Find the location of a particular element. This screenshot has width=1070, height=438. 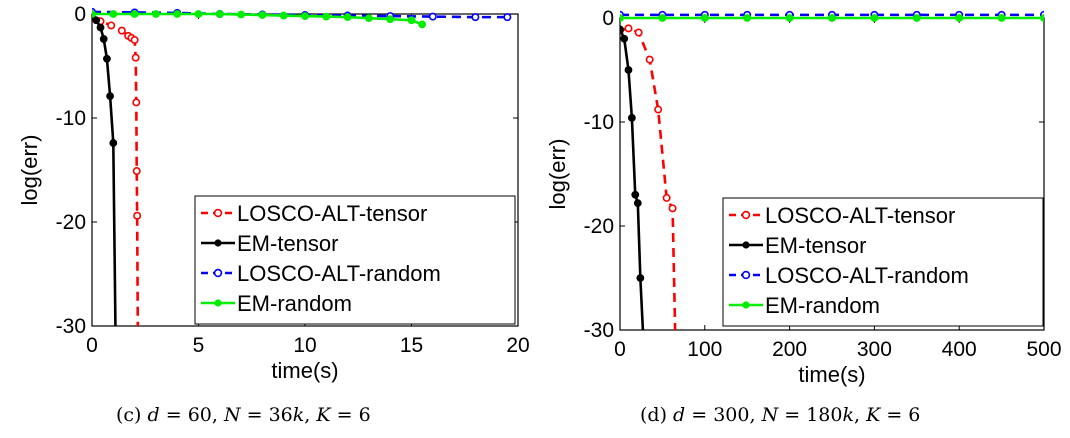

x-tick-label: 10 is located at coordinates (304, 345).